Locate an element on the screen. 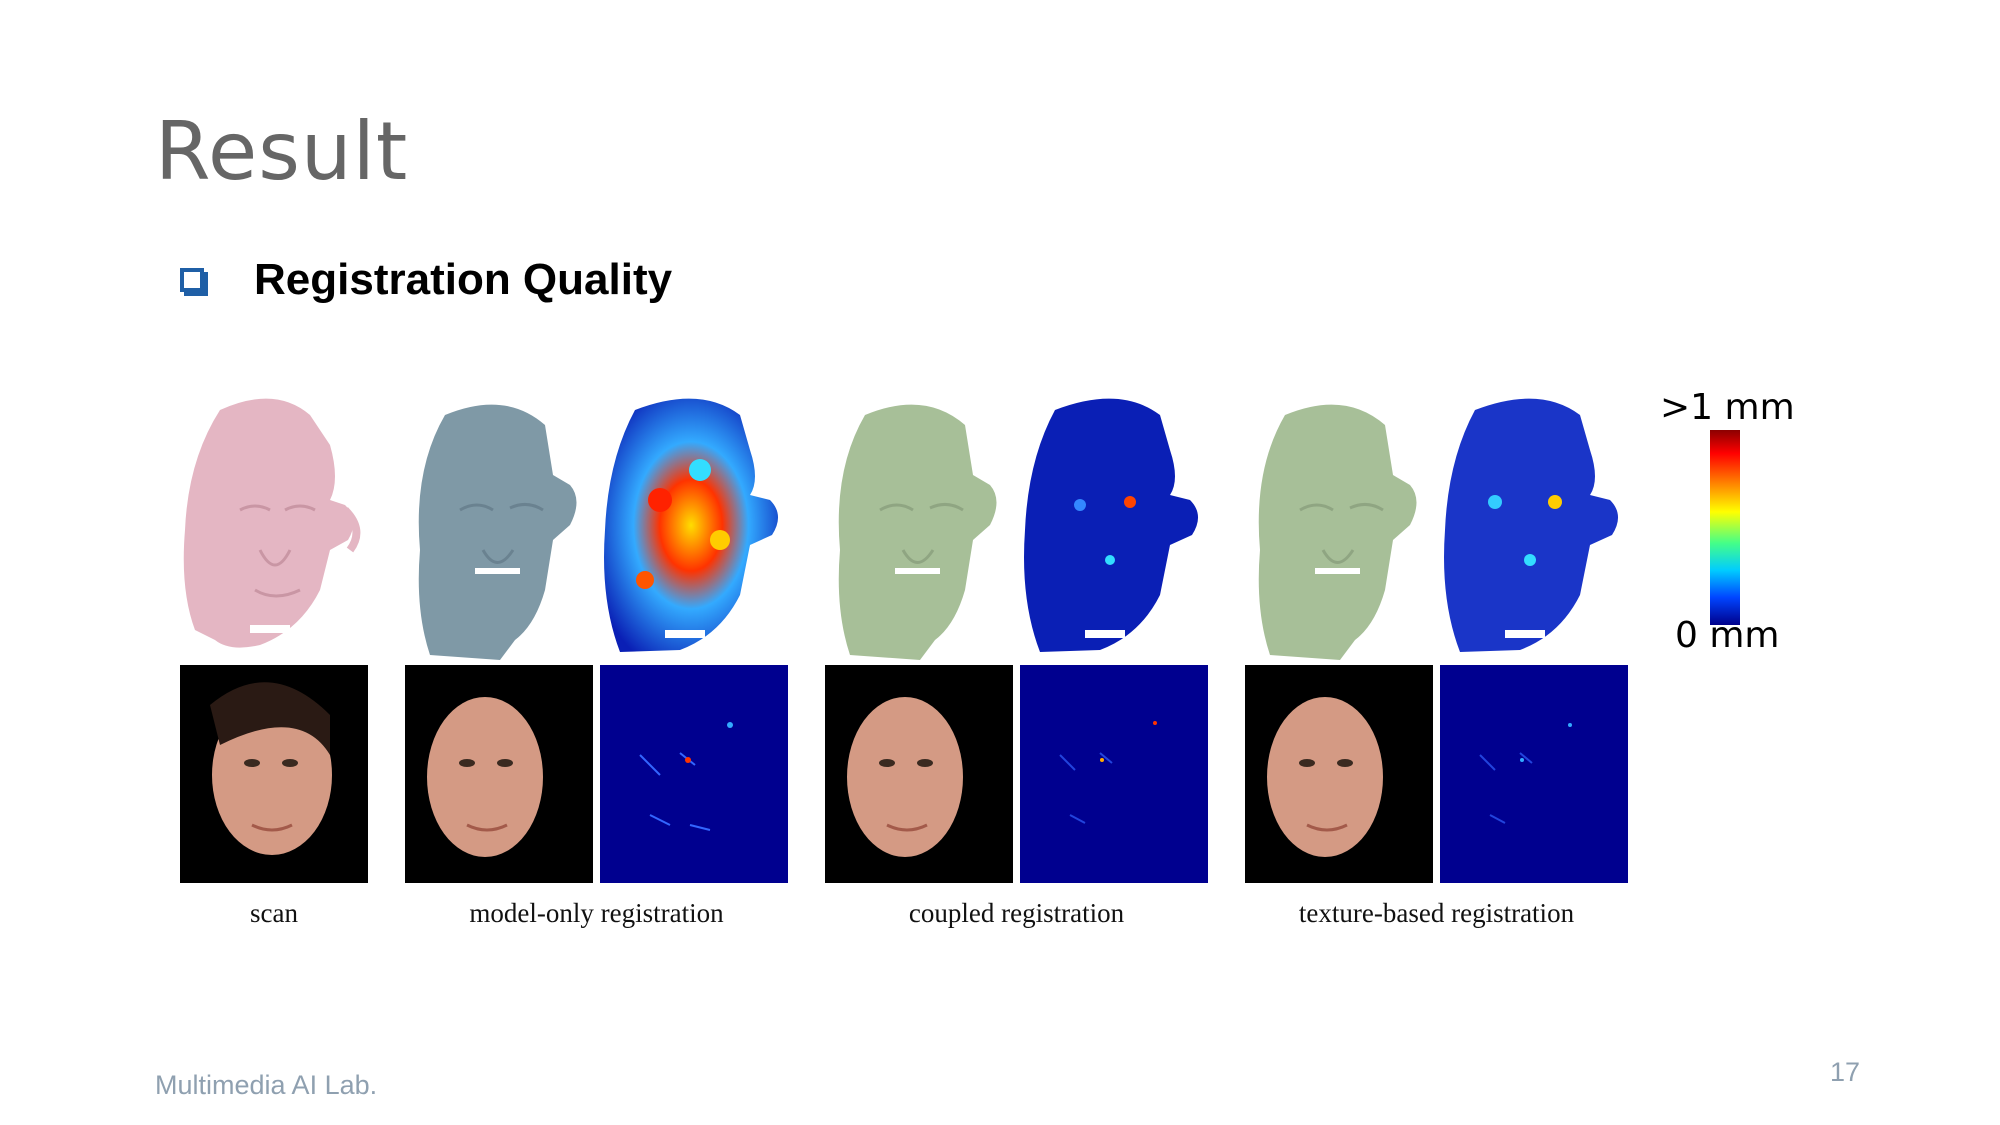  texture-based-mesh-render is located at coordinates (1337, 532).